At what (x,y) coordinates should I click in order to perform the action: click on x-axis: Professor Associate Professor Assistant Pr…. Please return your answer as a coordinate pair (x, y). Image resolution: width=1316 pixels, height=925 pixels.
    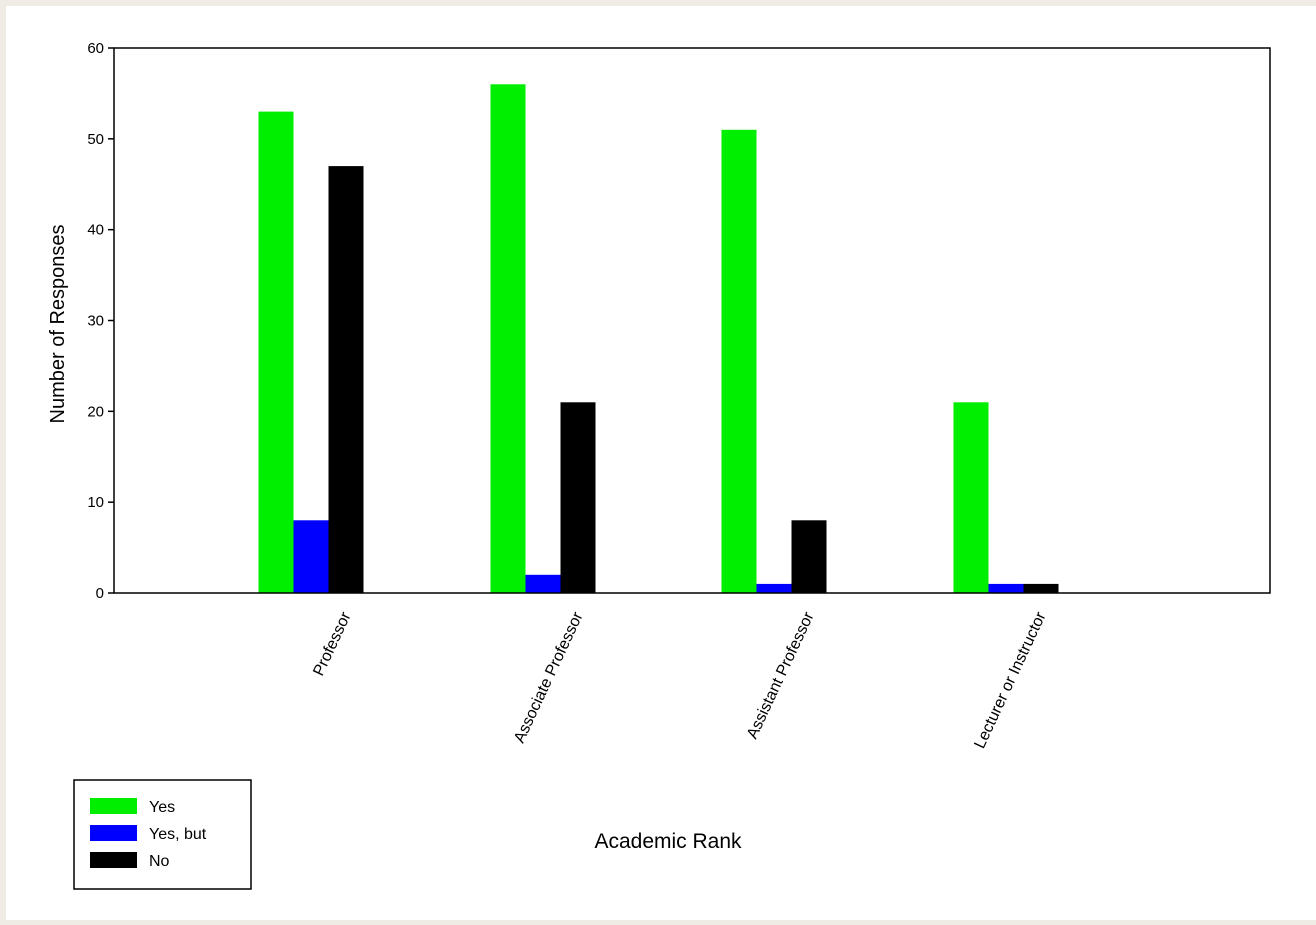
    Looking at the image, I should click on (680, 680).